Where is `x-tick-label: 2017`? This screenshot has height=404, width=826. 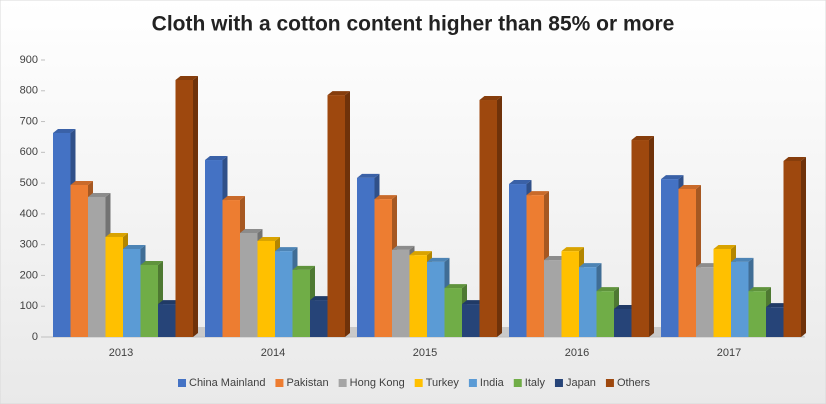
x-tick-label: 2017 is located at coordinates (729, 353).